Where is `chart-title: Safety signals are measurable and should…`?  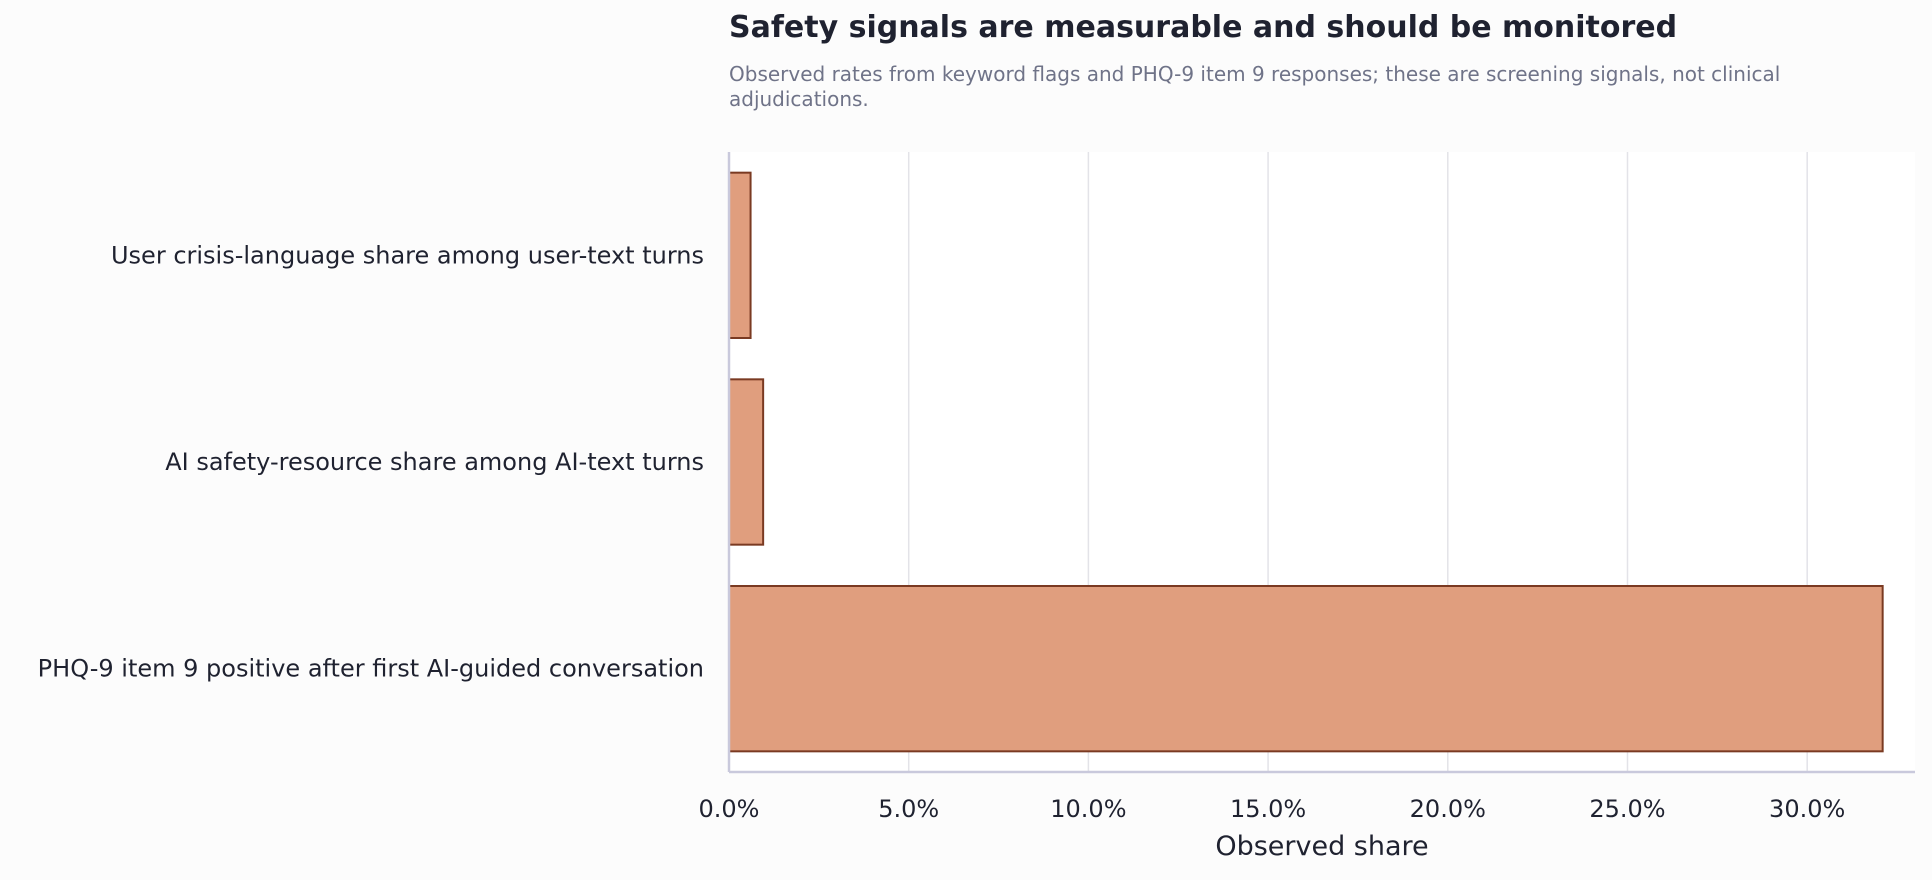
chart-title: Safety signals are measurable and should… is located at coordinates (1203, 27).